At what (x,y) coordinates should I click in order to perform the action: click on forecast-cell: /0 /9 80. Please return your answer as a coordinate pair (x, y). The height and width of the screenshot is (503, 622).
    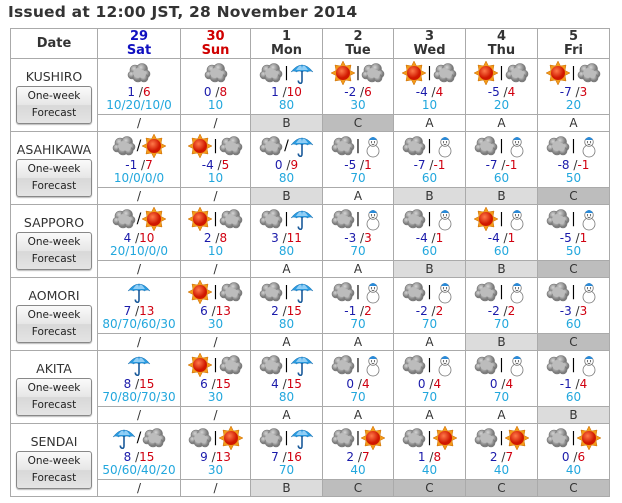
    Looking at the image, I should click on (286, 159).